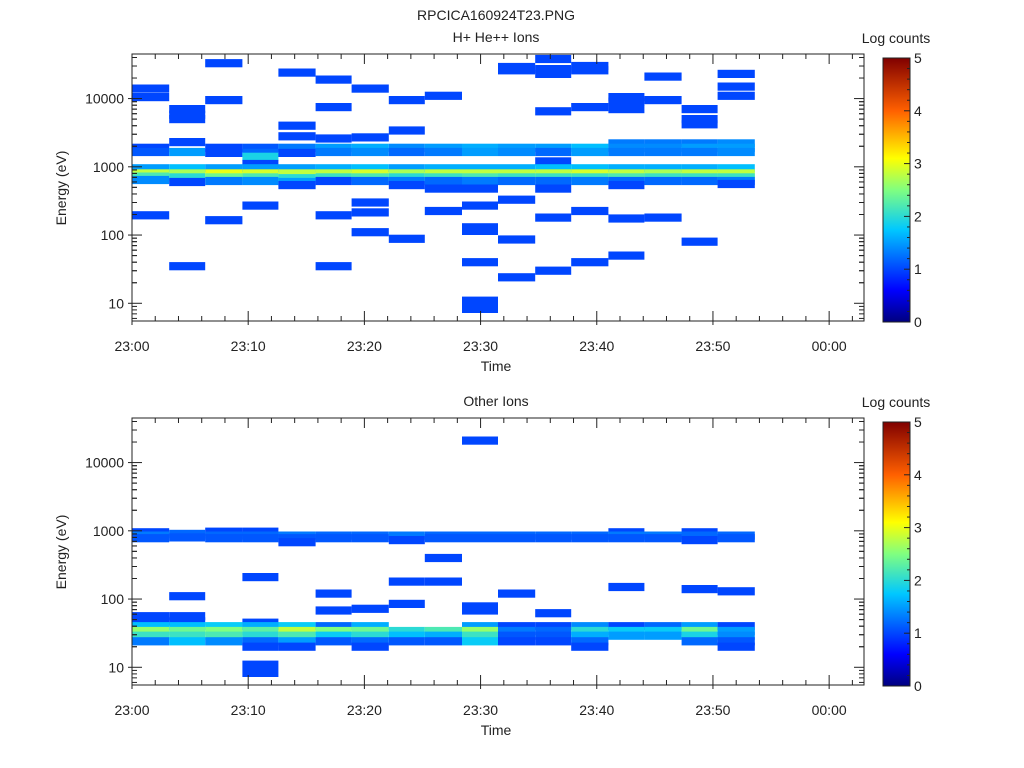 The height and width of the screenshot is (768, 1024). I want to click on colorbar-gradient, so click(896, 554).